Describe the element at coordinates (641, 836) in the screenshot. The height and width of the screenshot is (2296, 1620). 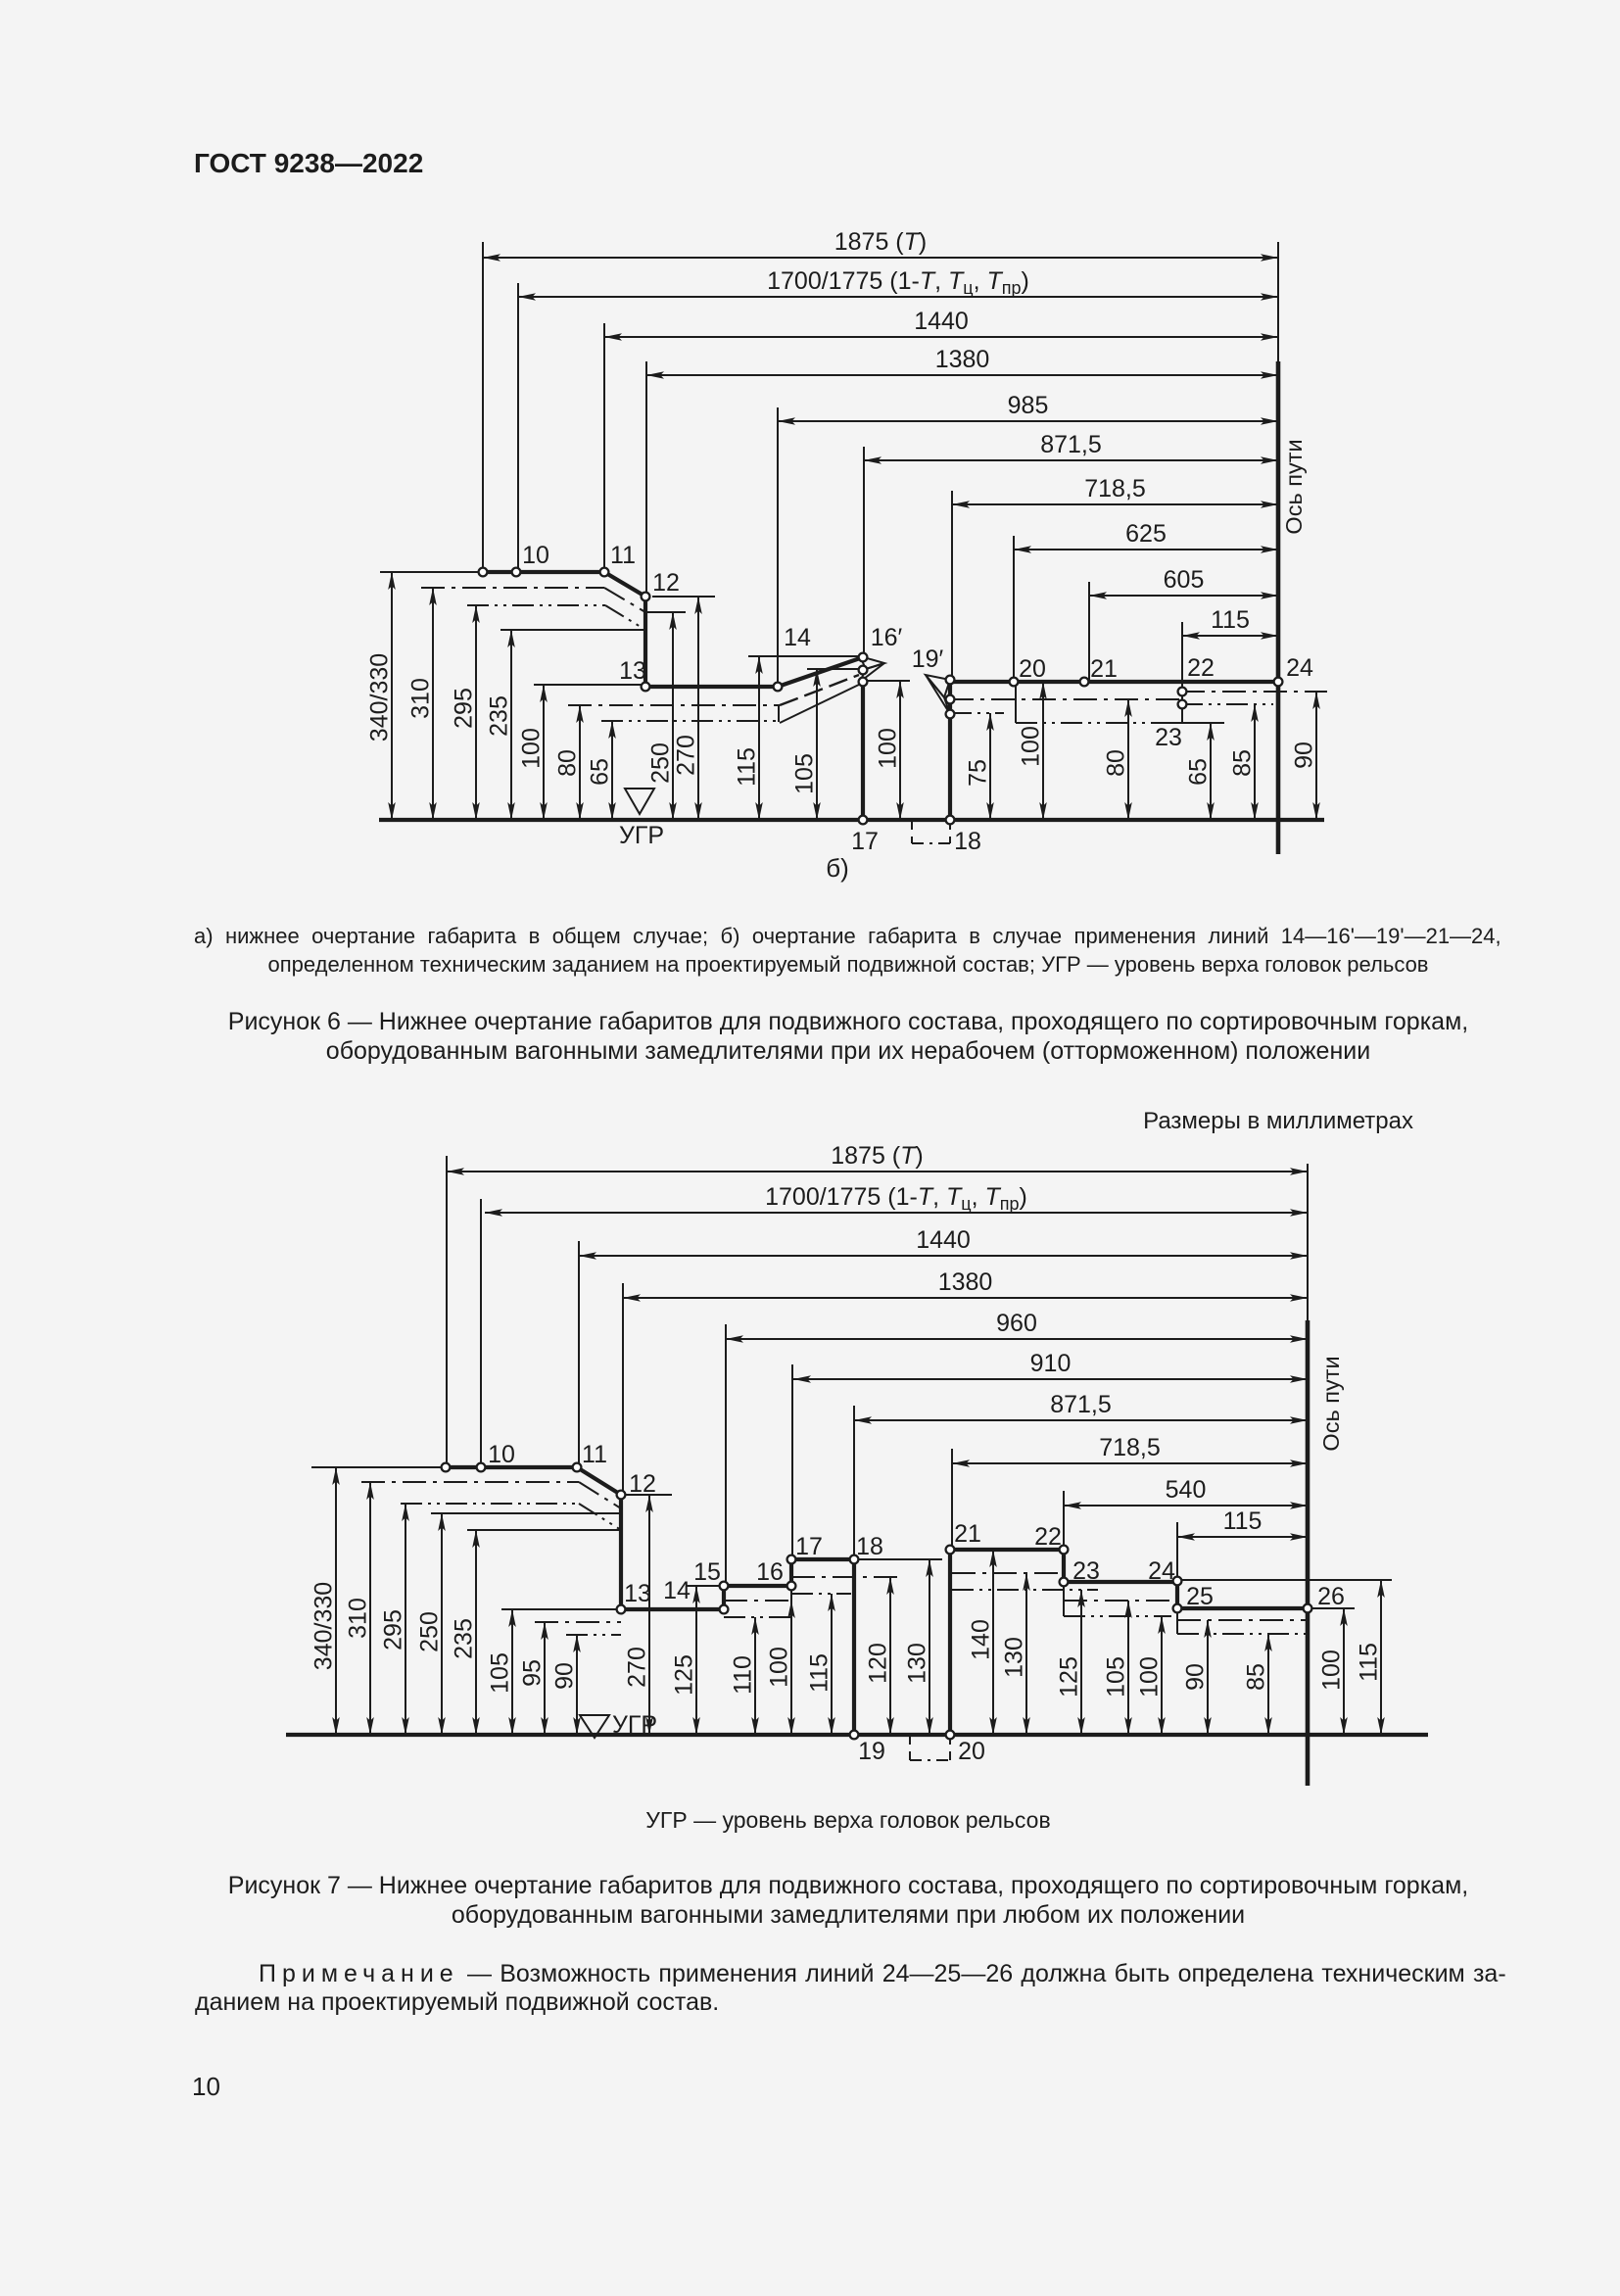
I see `svg-text: УГР` at that location.